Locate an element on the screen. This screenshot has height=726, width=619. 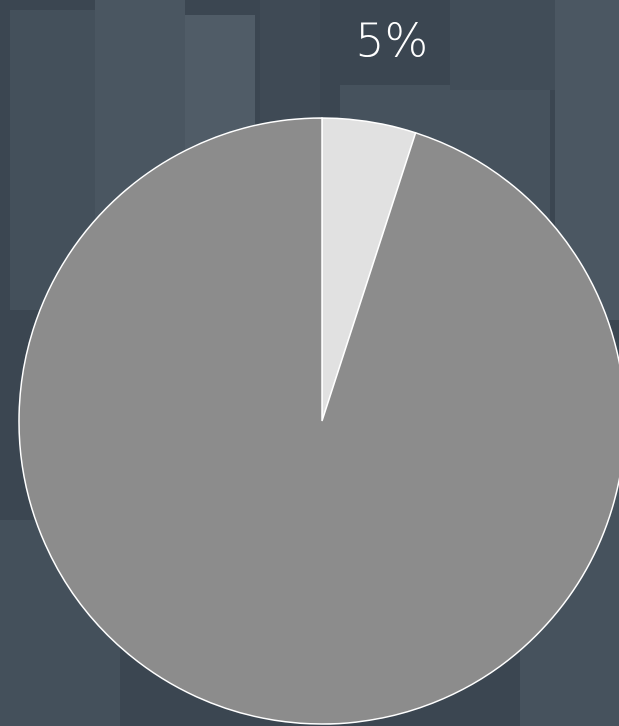
slice-label: 5% is located at coordinates (391, 40).